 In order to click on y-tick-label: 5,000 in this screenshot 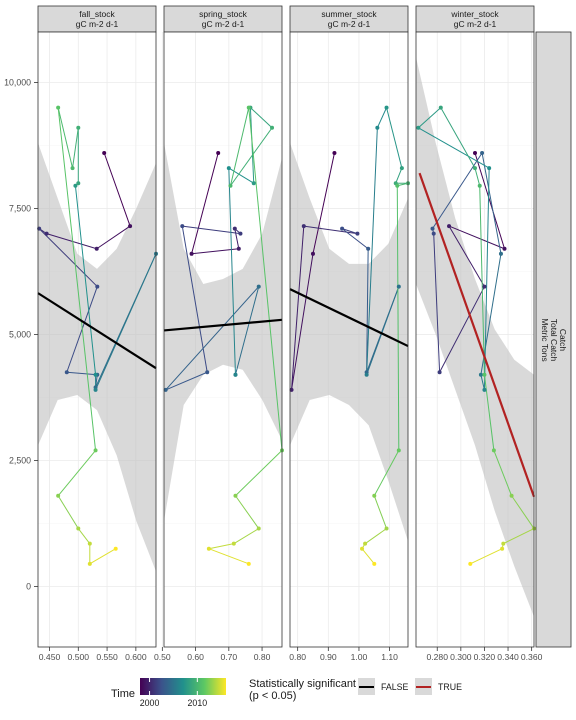, I will do `click(20, 334)`.